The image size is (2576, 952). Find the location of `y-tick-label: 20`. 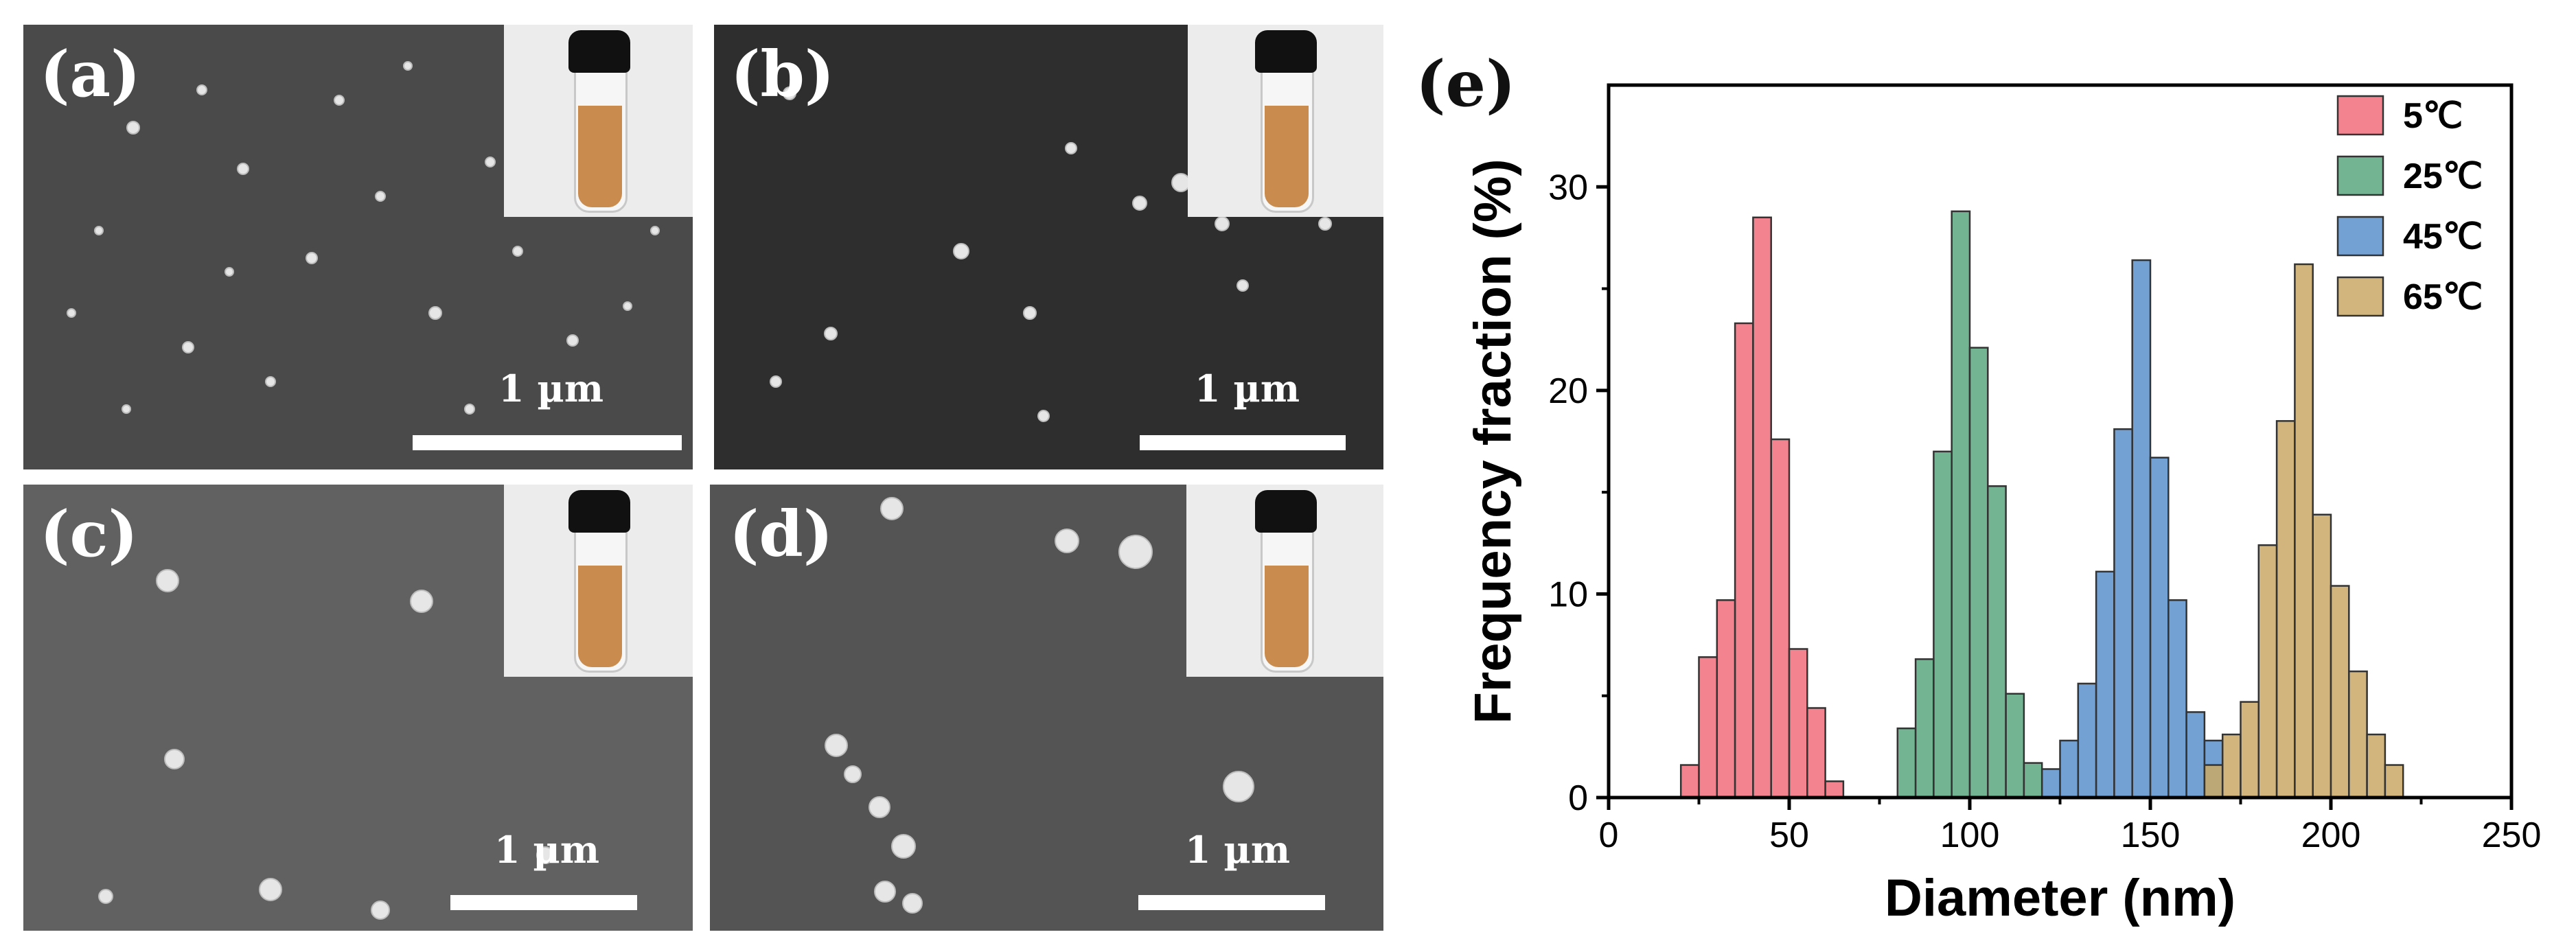

y-tick-label: 20 is located at coordinates (1568, 391).